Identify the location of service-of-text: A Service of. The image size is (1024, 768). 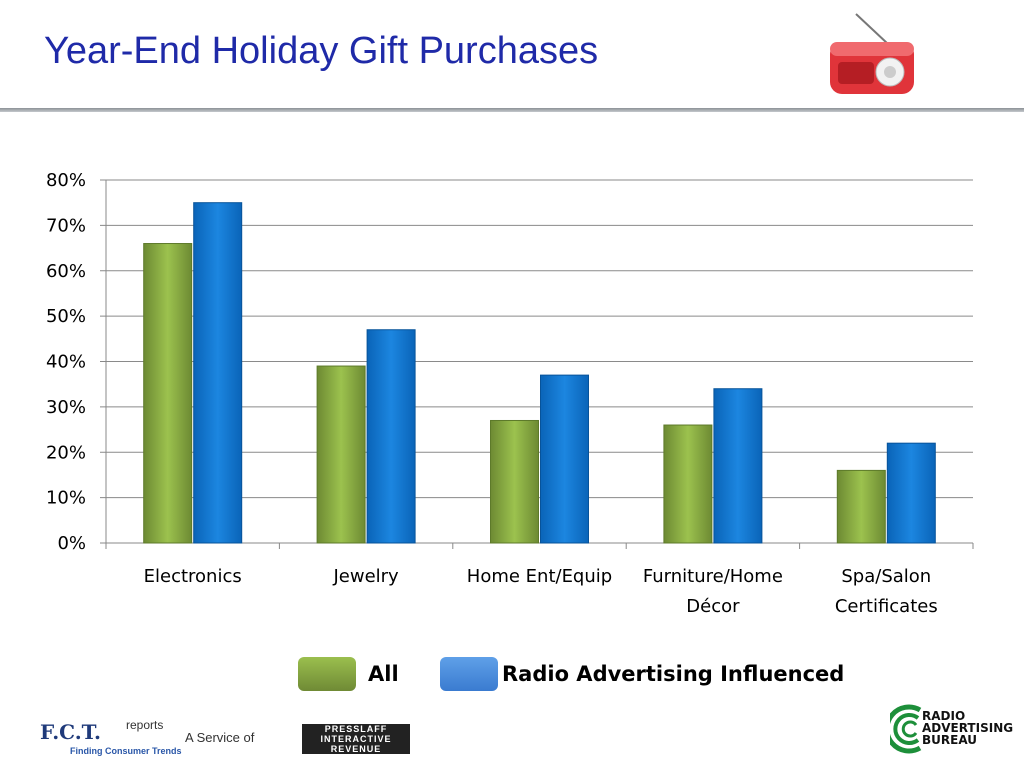
(220, 737).